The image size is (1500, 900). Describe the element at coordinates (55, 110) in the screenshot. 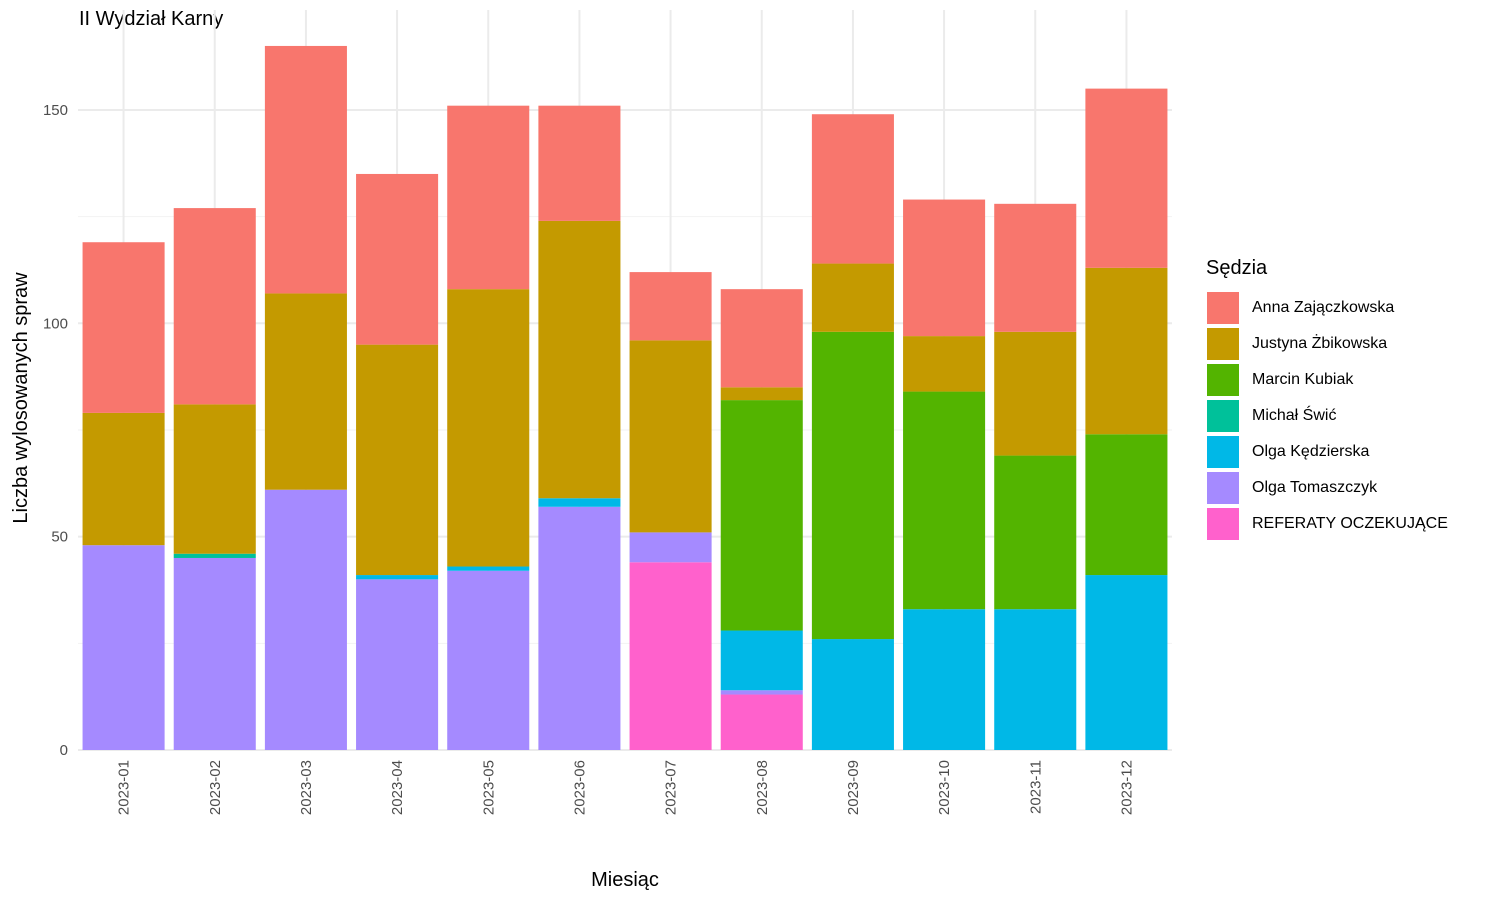

I see `y-tick-label: 150` at that location.